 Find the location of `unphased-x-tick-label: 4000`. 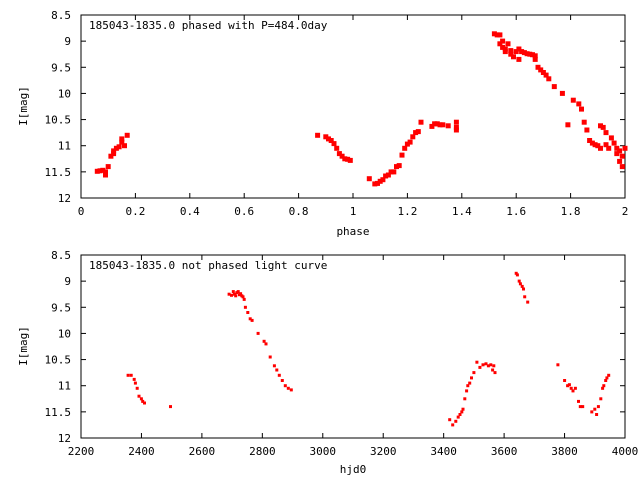

unphased-x-tick-label: 4000 is located at coordinates (625, 451).